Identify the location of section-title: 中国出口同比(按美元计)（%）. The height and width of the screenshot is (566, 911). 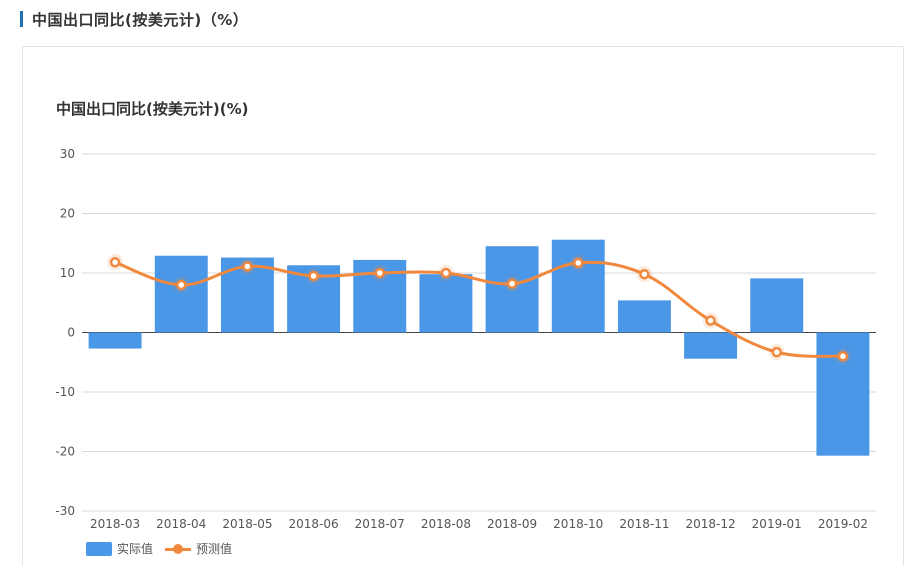
(140, 19).